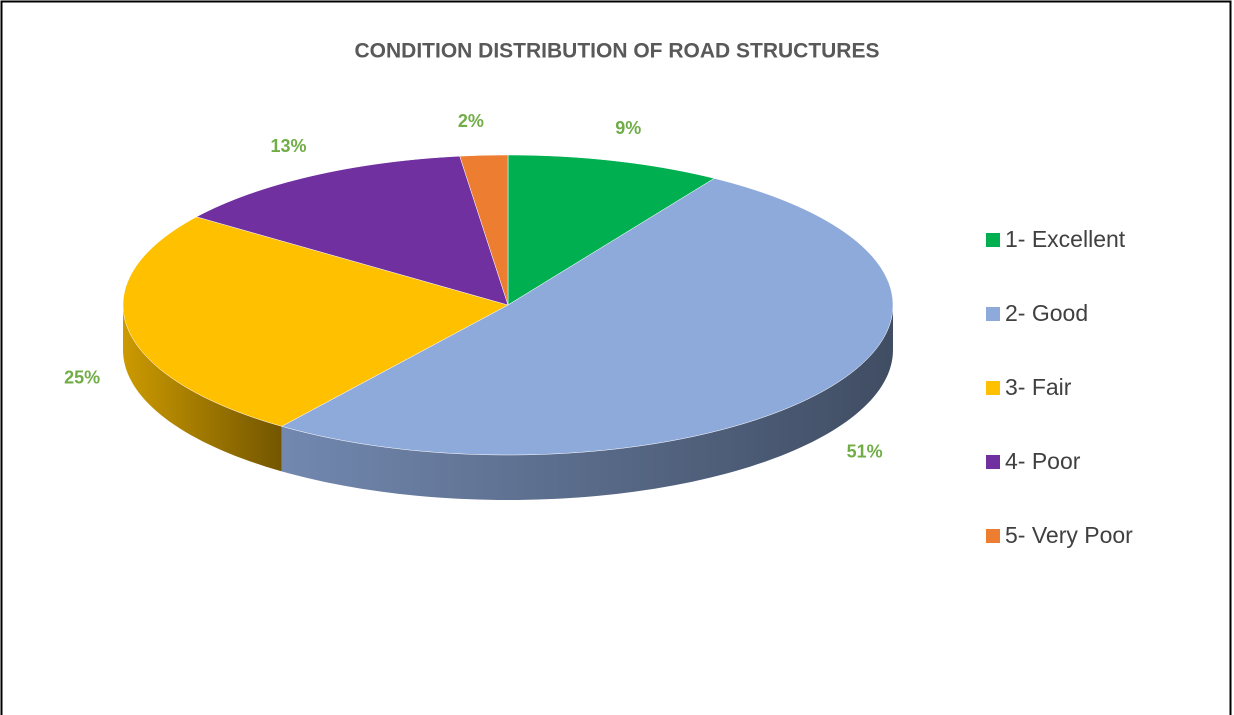  I want to click on data-label: 9%, so click(628, 128).